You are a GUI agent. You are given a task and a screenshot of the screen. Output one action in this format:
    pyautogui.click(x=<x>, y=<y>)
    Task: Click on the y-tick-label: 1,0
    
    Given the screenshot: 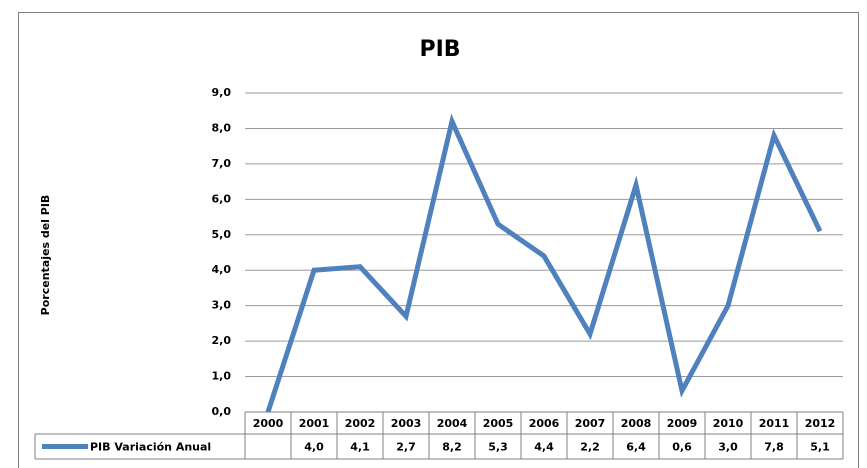 What is the action you would take?
    pyautogui.click(x=222, y=376)
    